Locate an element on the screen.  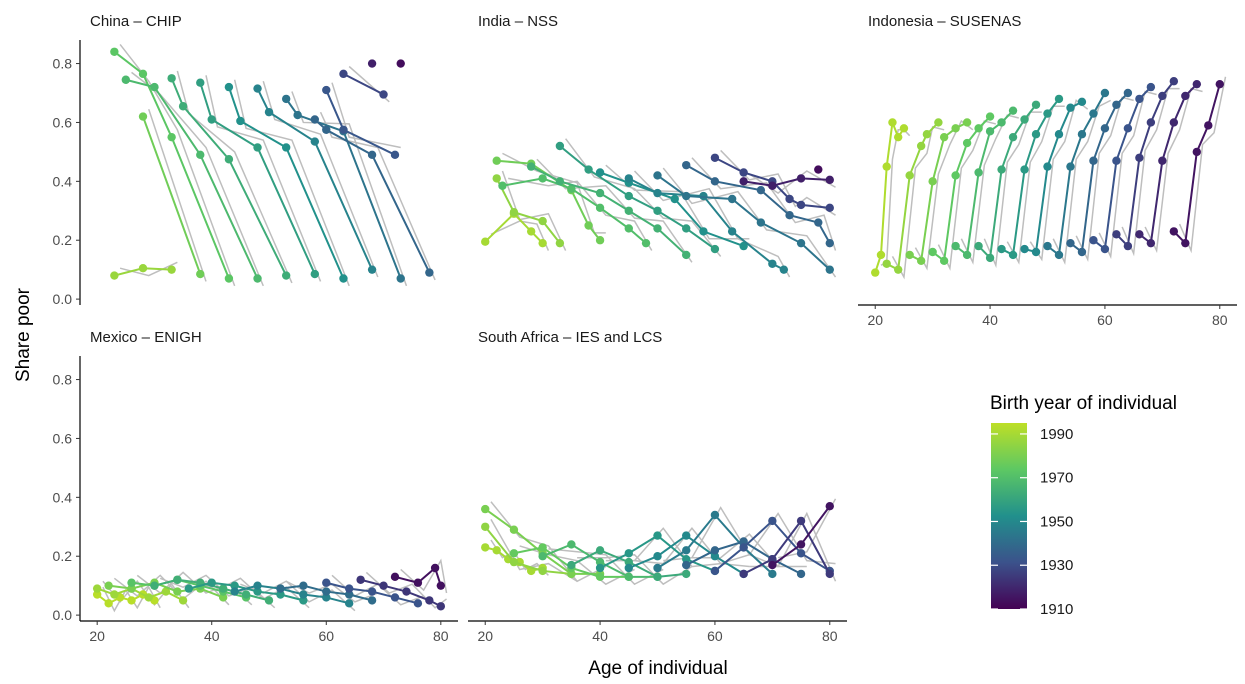
series-1913 is located at coordinates (400, 63).